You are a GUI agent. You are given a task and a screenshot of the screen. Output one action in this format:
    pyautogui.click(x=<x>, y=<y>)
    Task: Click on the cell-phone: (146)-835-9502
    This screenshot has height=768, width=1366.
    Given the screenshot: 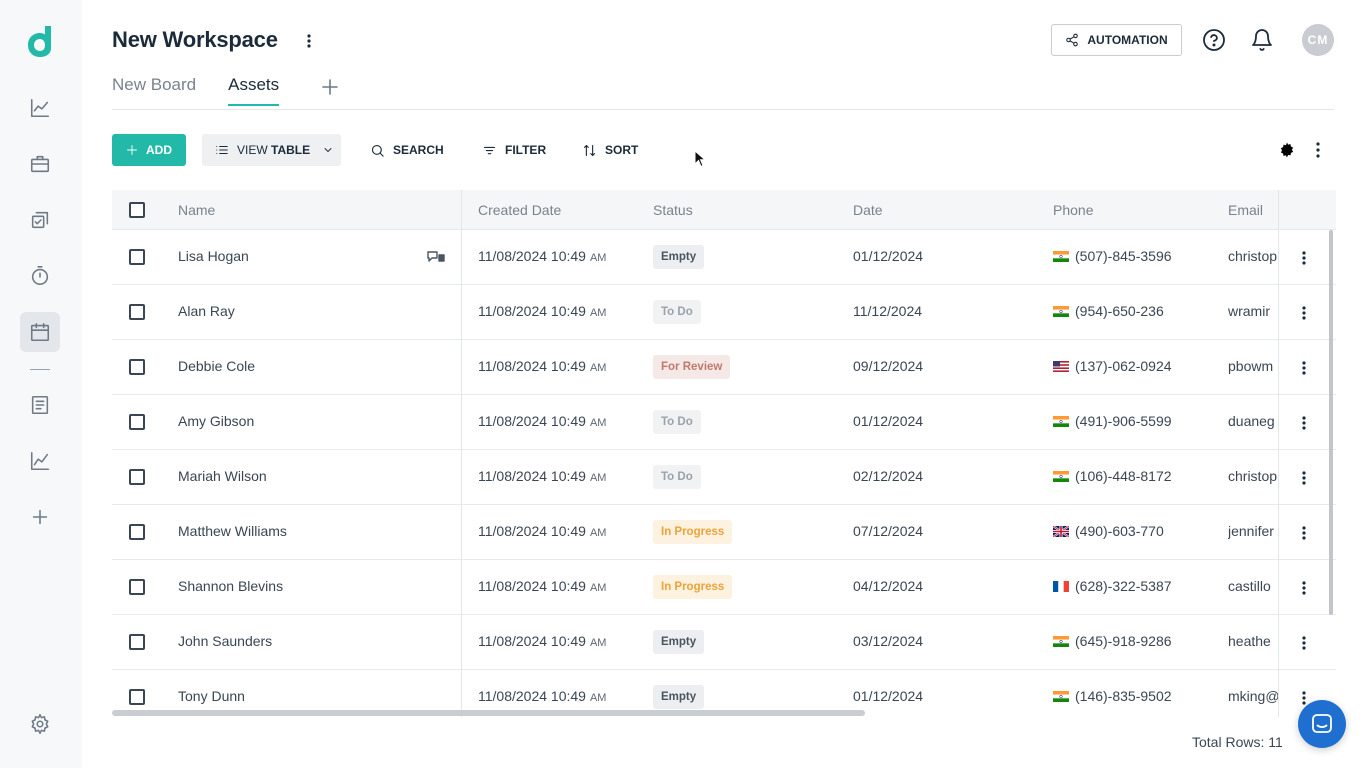 What is the action you would take?
    pyautogui.click(x=1112, y=696)
    